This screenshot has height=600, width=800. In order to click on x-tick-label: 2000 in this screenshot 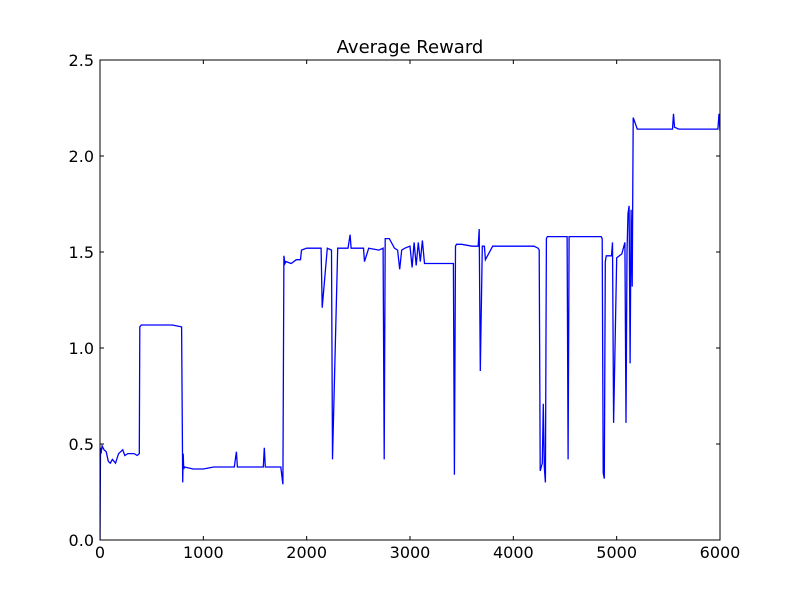, I will do `click(306, 552)`.